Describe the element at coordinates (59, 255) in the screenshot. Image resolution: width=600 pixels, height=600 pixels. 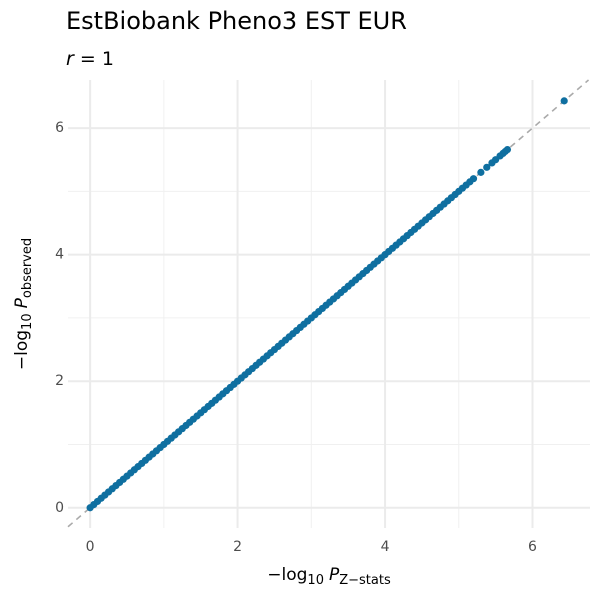
I see `y-tick-label: 4` at that location.